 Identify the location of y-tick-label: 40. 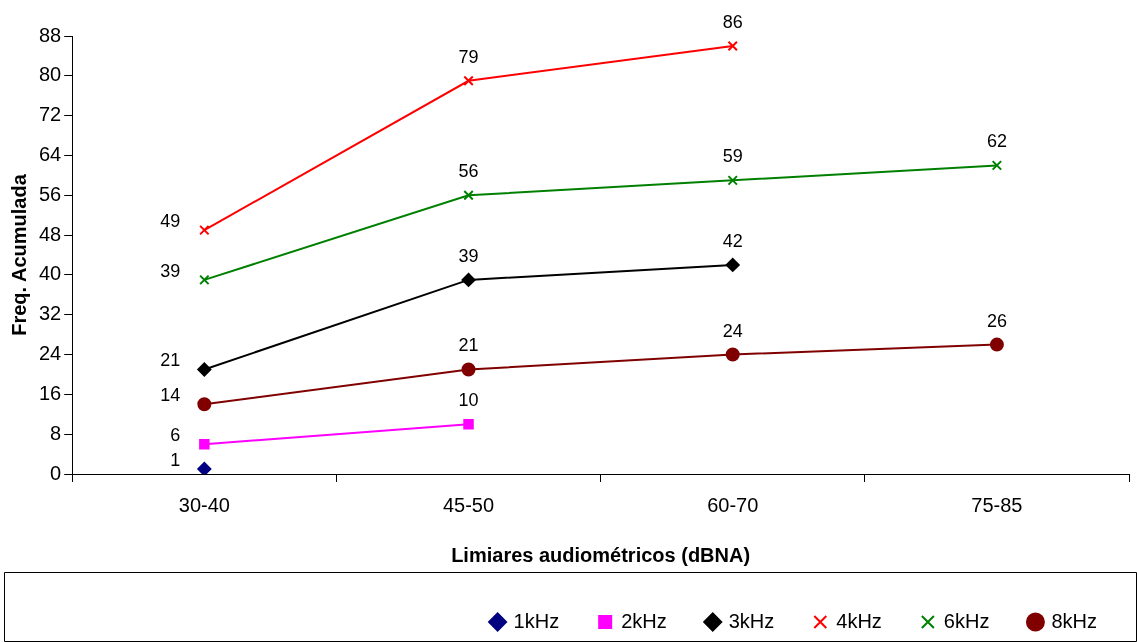
(50, 273).